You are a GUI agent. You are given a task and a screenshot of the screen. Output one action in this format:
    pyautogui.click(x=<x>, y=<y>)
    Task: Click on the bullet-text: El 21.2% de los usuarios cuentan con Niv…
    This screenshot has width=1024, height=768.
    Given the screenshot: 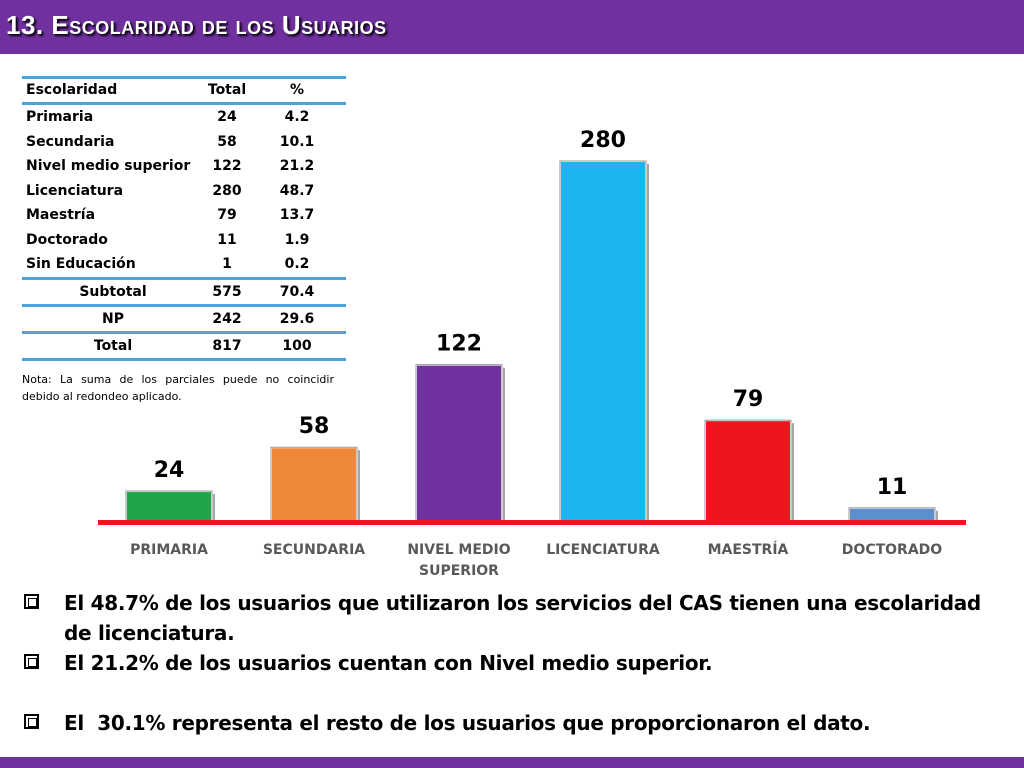 What is the action you would take?
    pyautogui.click(x=388, y=663)
    